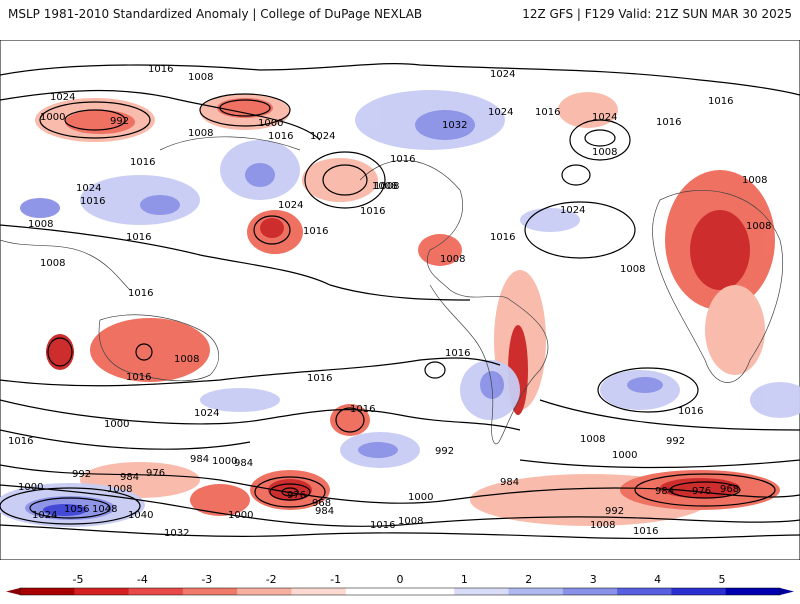 The image size is (800, 604). Describe the element at coordinates (230, 143) in the screenshot. I see `coastline-asia-north` at that location.